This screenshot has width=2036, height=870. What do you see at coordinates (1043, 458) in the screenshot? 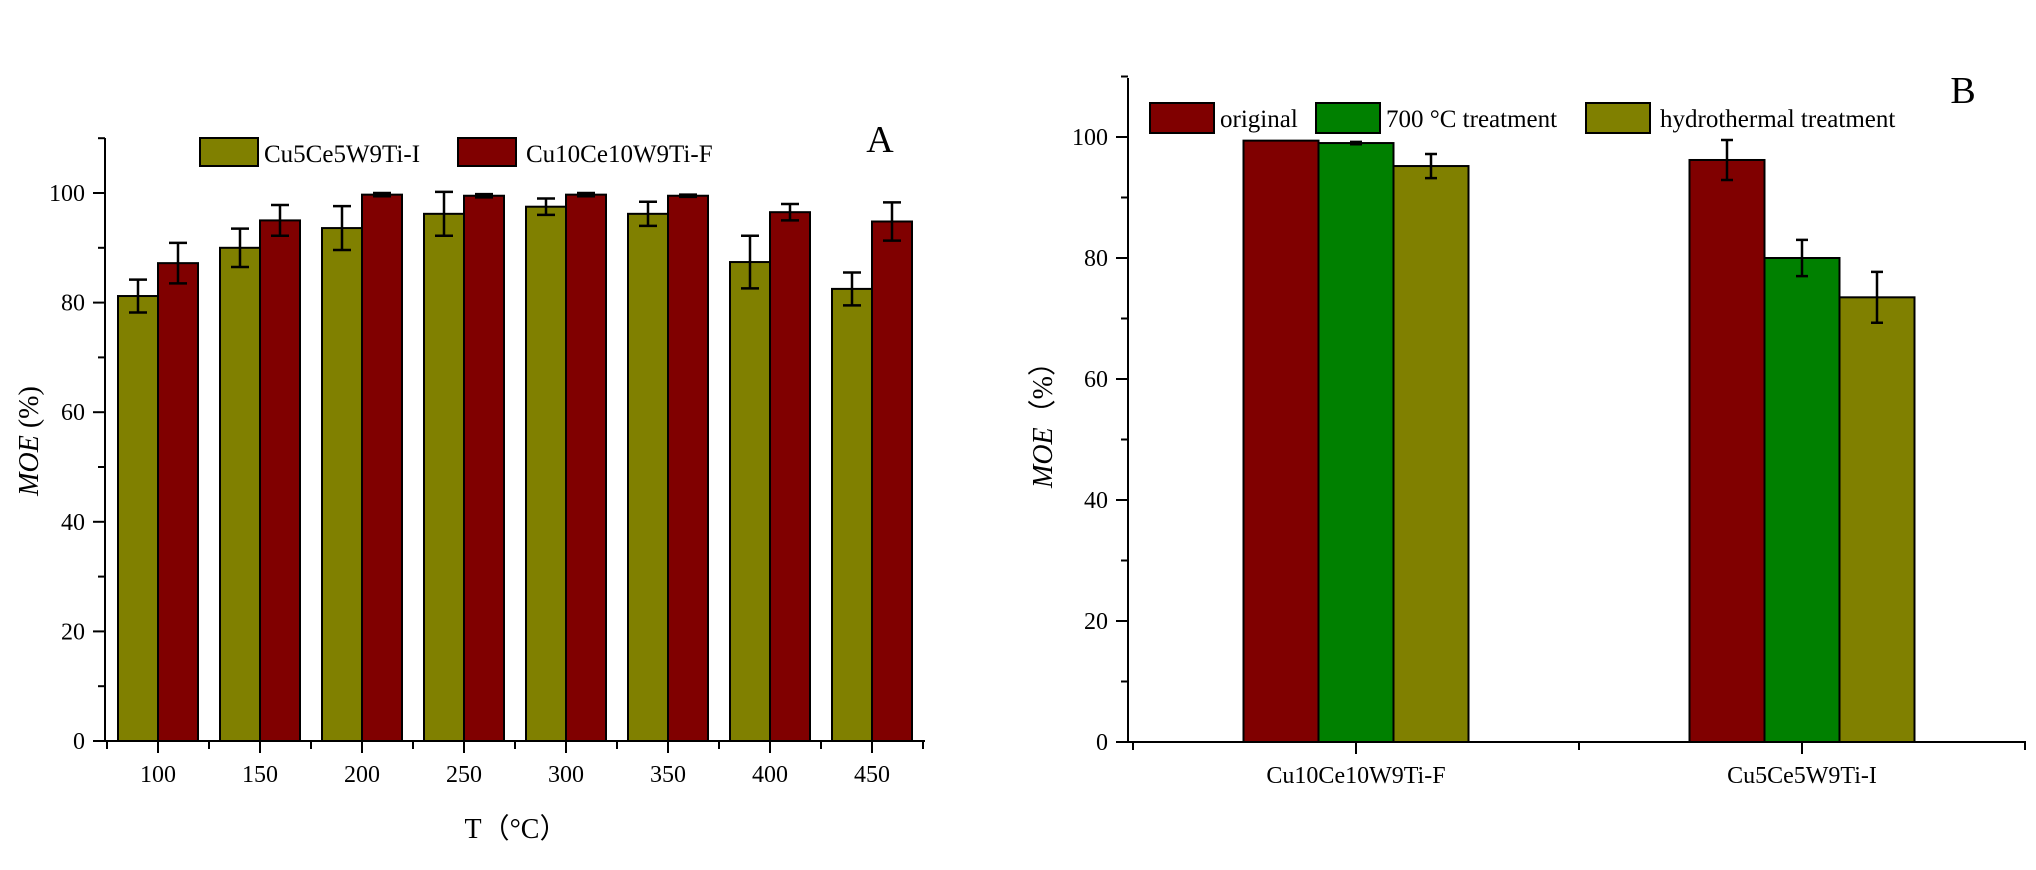
I see `chart-b-y-axis-title-italic: MOE` at bounding box center [1043, 458].